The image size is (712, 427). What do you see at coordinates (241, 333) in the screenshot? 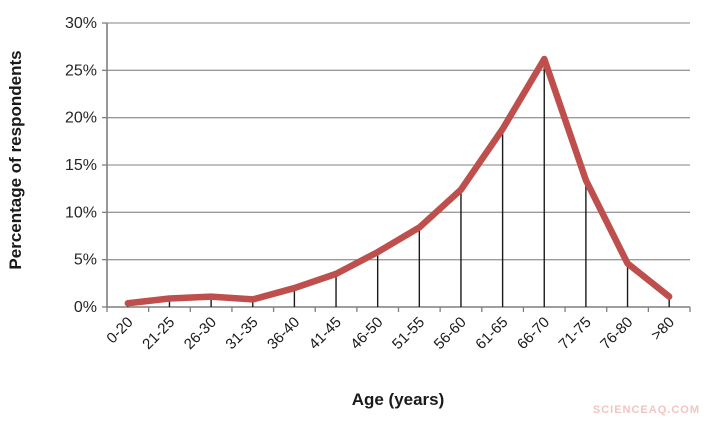
I see `x-tick-label: 31-35` at bounding box center [241, 333].